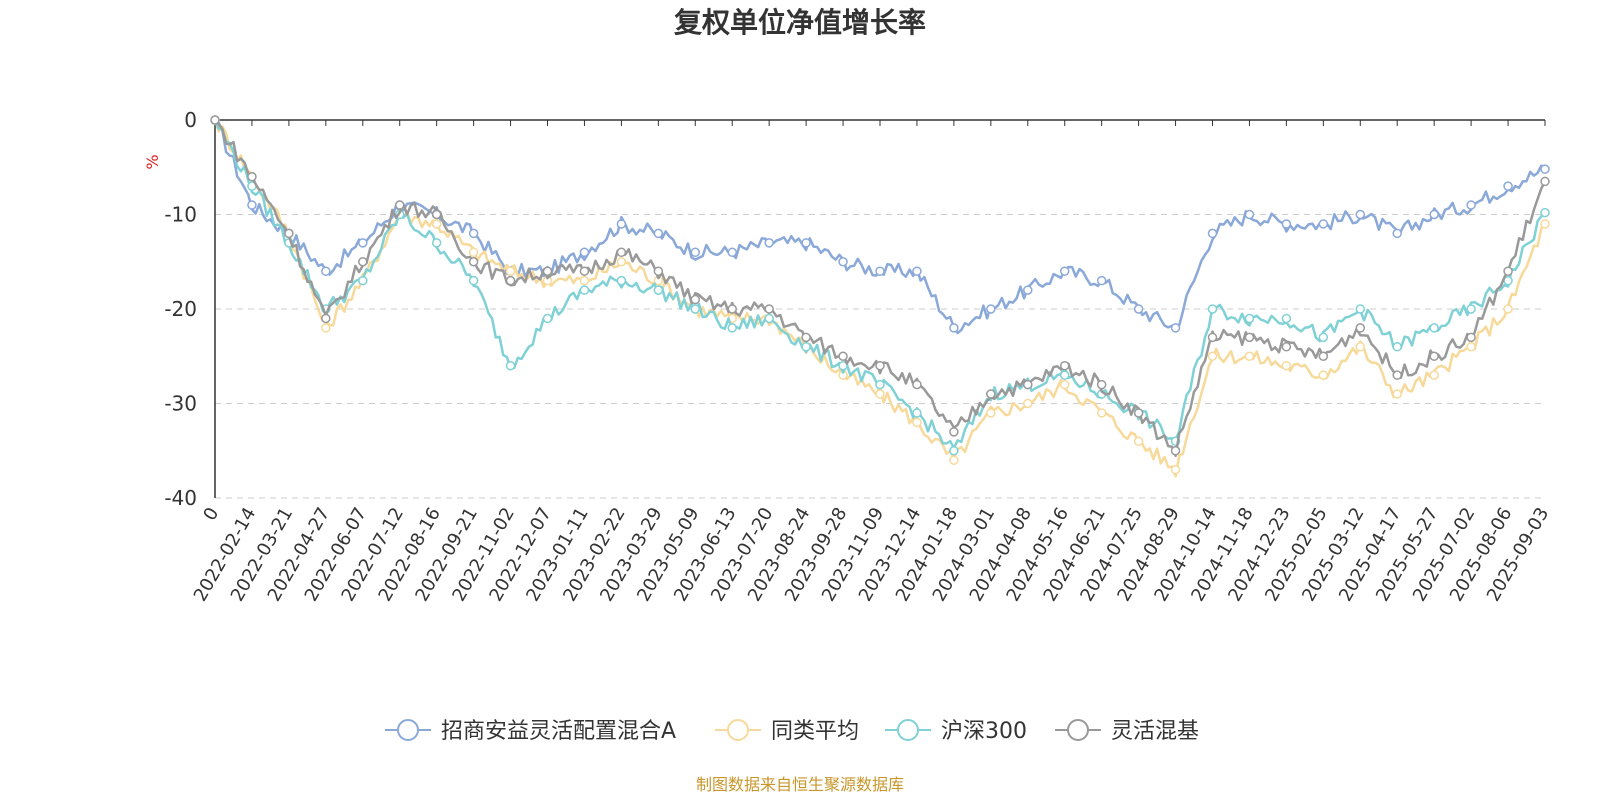 This screenshot has width=1600, height=800. Describe the element at coordinates (180, 498) in the screenshot. I see `y-tick-label: -40` at that location.